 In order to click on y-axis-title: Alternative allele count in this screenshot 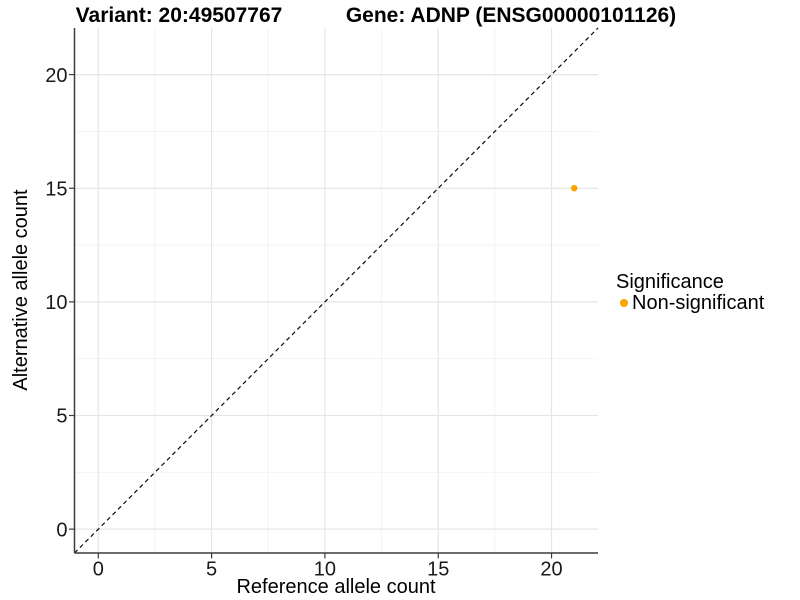, I will do `click(21, 290)`.